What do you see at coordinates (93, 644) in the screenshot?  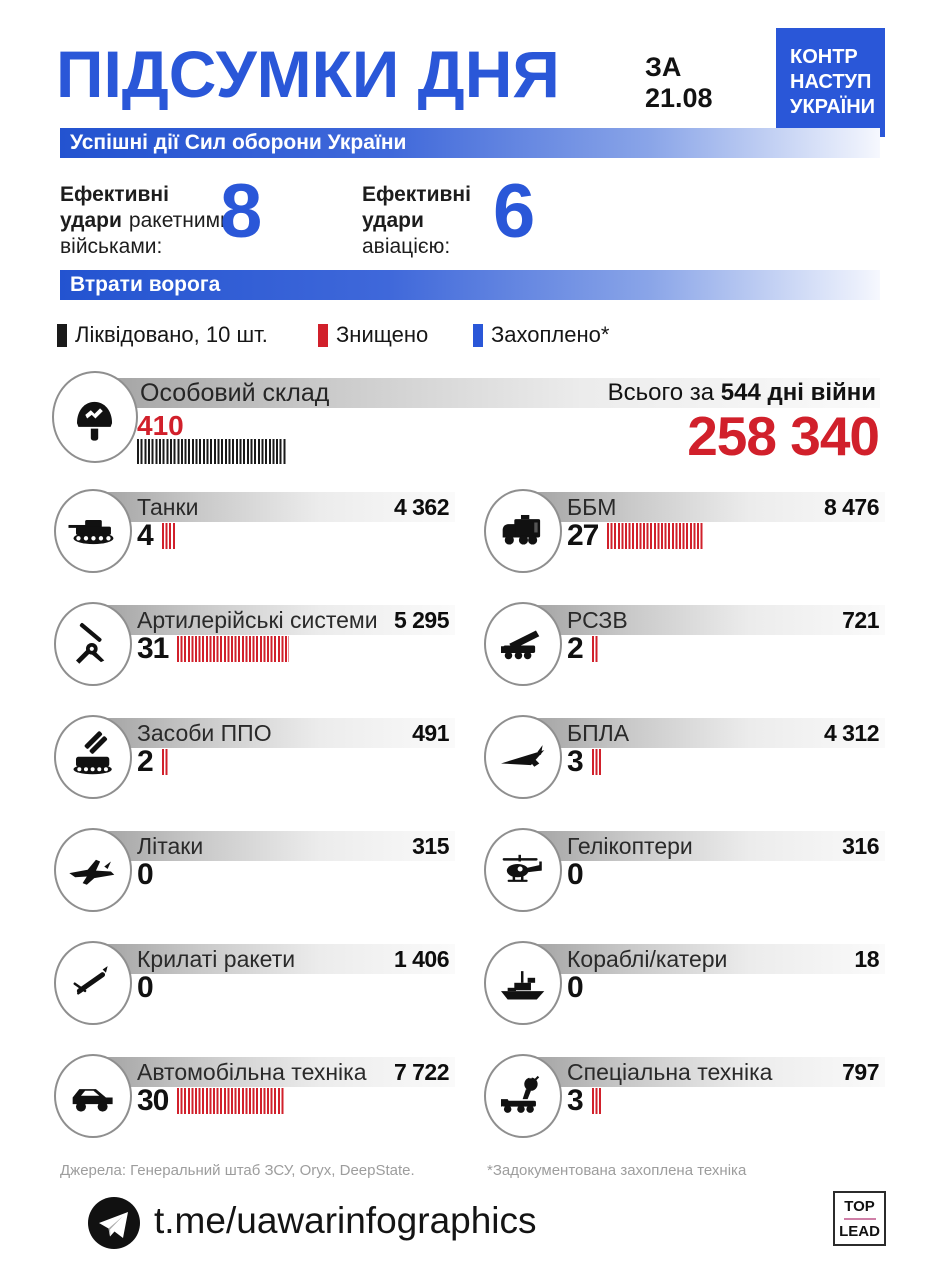 I see `artillery-icon` at bounding box center [93, 644].